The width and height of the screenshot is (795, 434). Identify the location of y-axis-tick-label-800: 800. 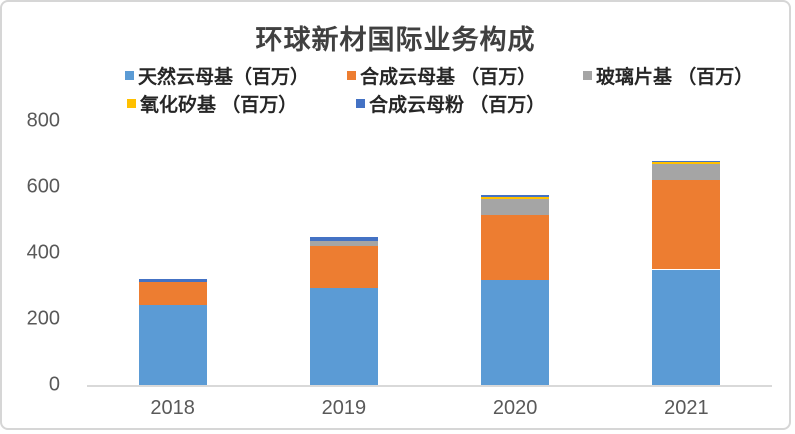
(43, 120).